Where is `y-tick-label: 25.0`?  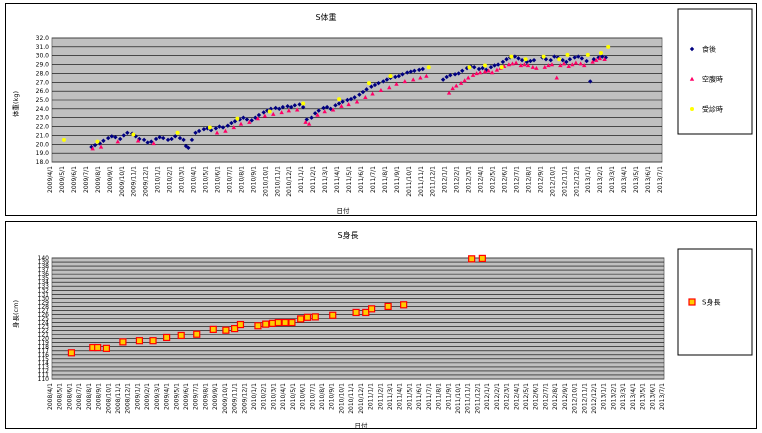 y-tick-label: 25.0 is located at coordinates (43, 100).